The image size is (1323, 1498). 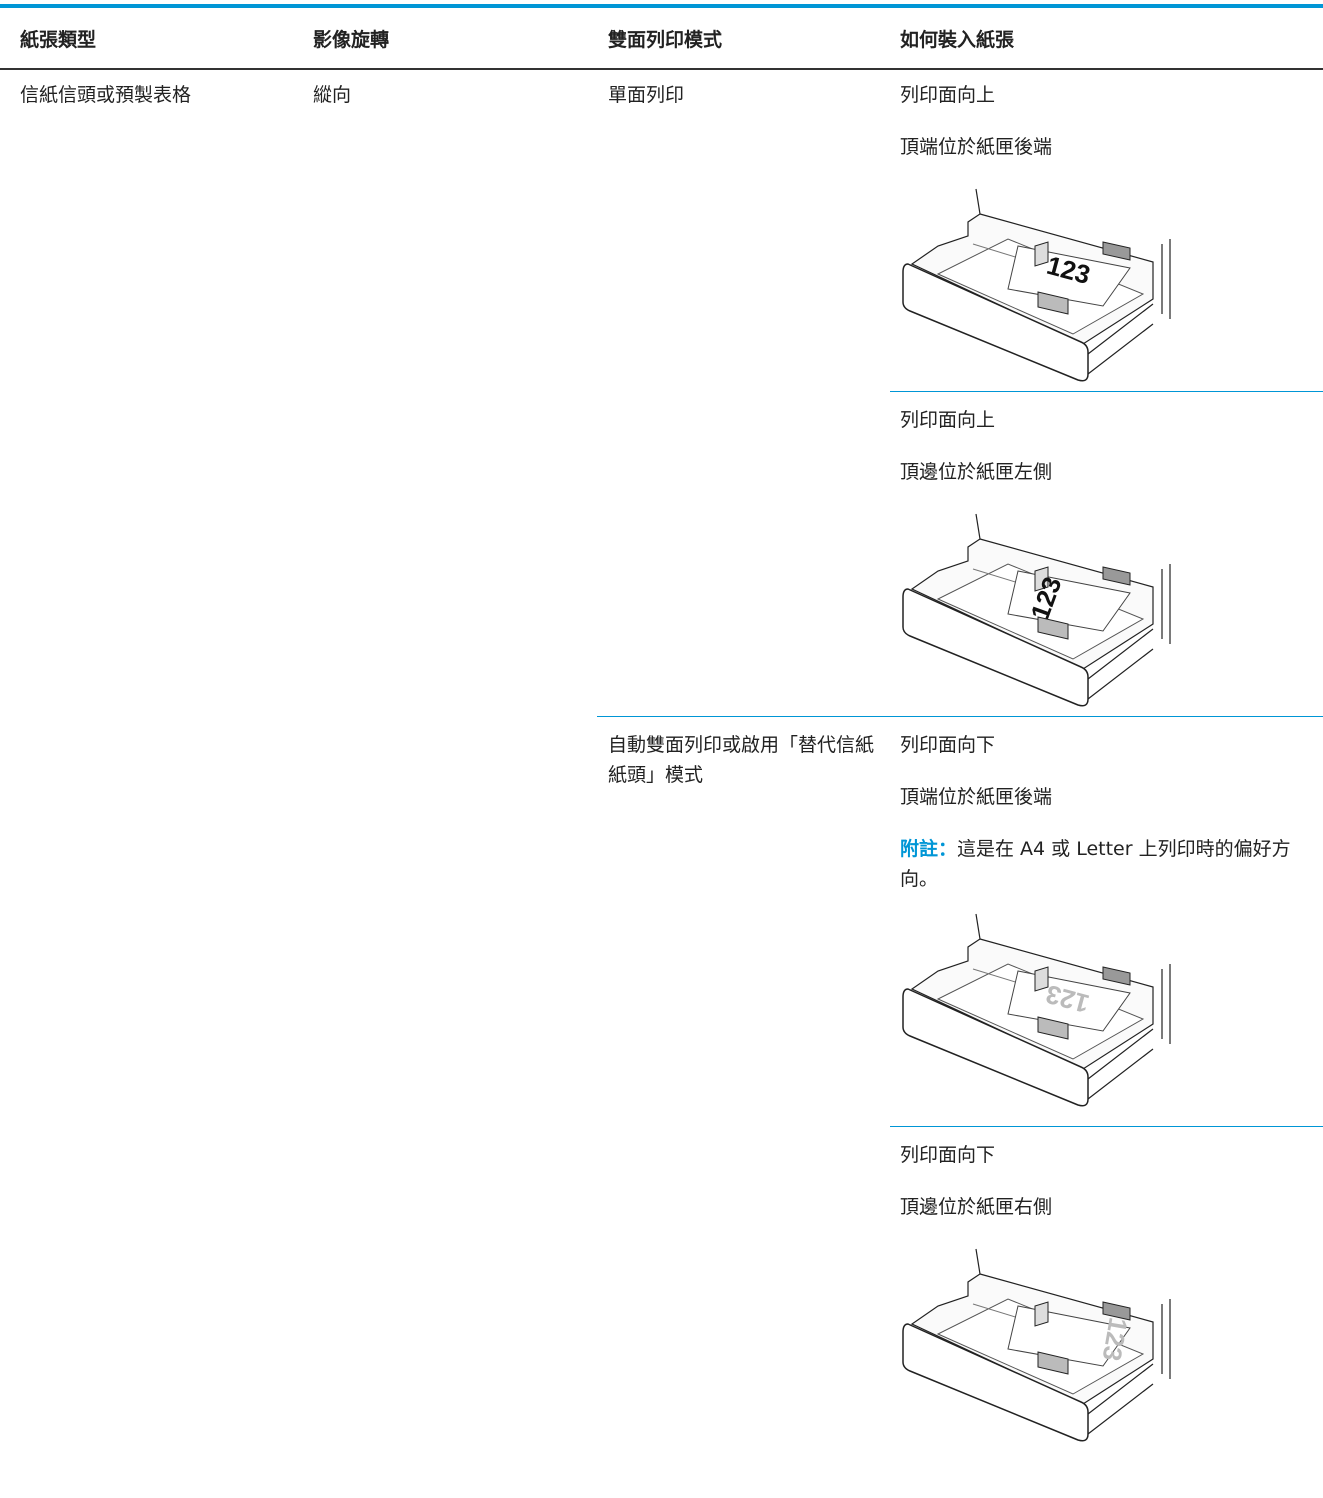 I want to click on note-text: 這是在 A4 或 Letter 上列印時的偏好方向。, so click(x=1095, y=864).